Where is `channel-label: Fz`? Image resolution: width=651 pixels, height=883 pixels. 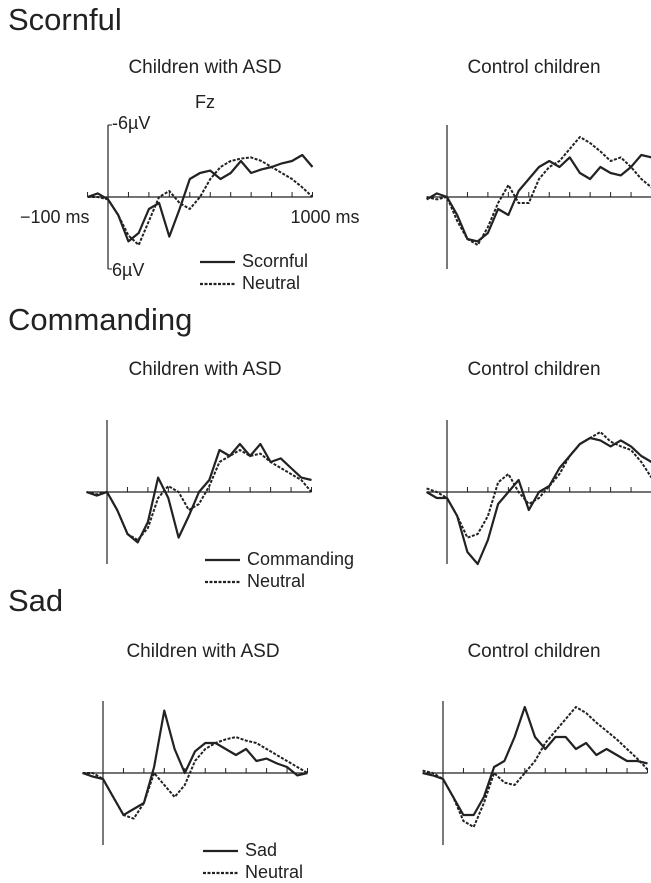 channel-label: Fz is located at coordinates (205, 102).